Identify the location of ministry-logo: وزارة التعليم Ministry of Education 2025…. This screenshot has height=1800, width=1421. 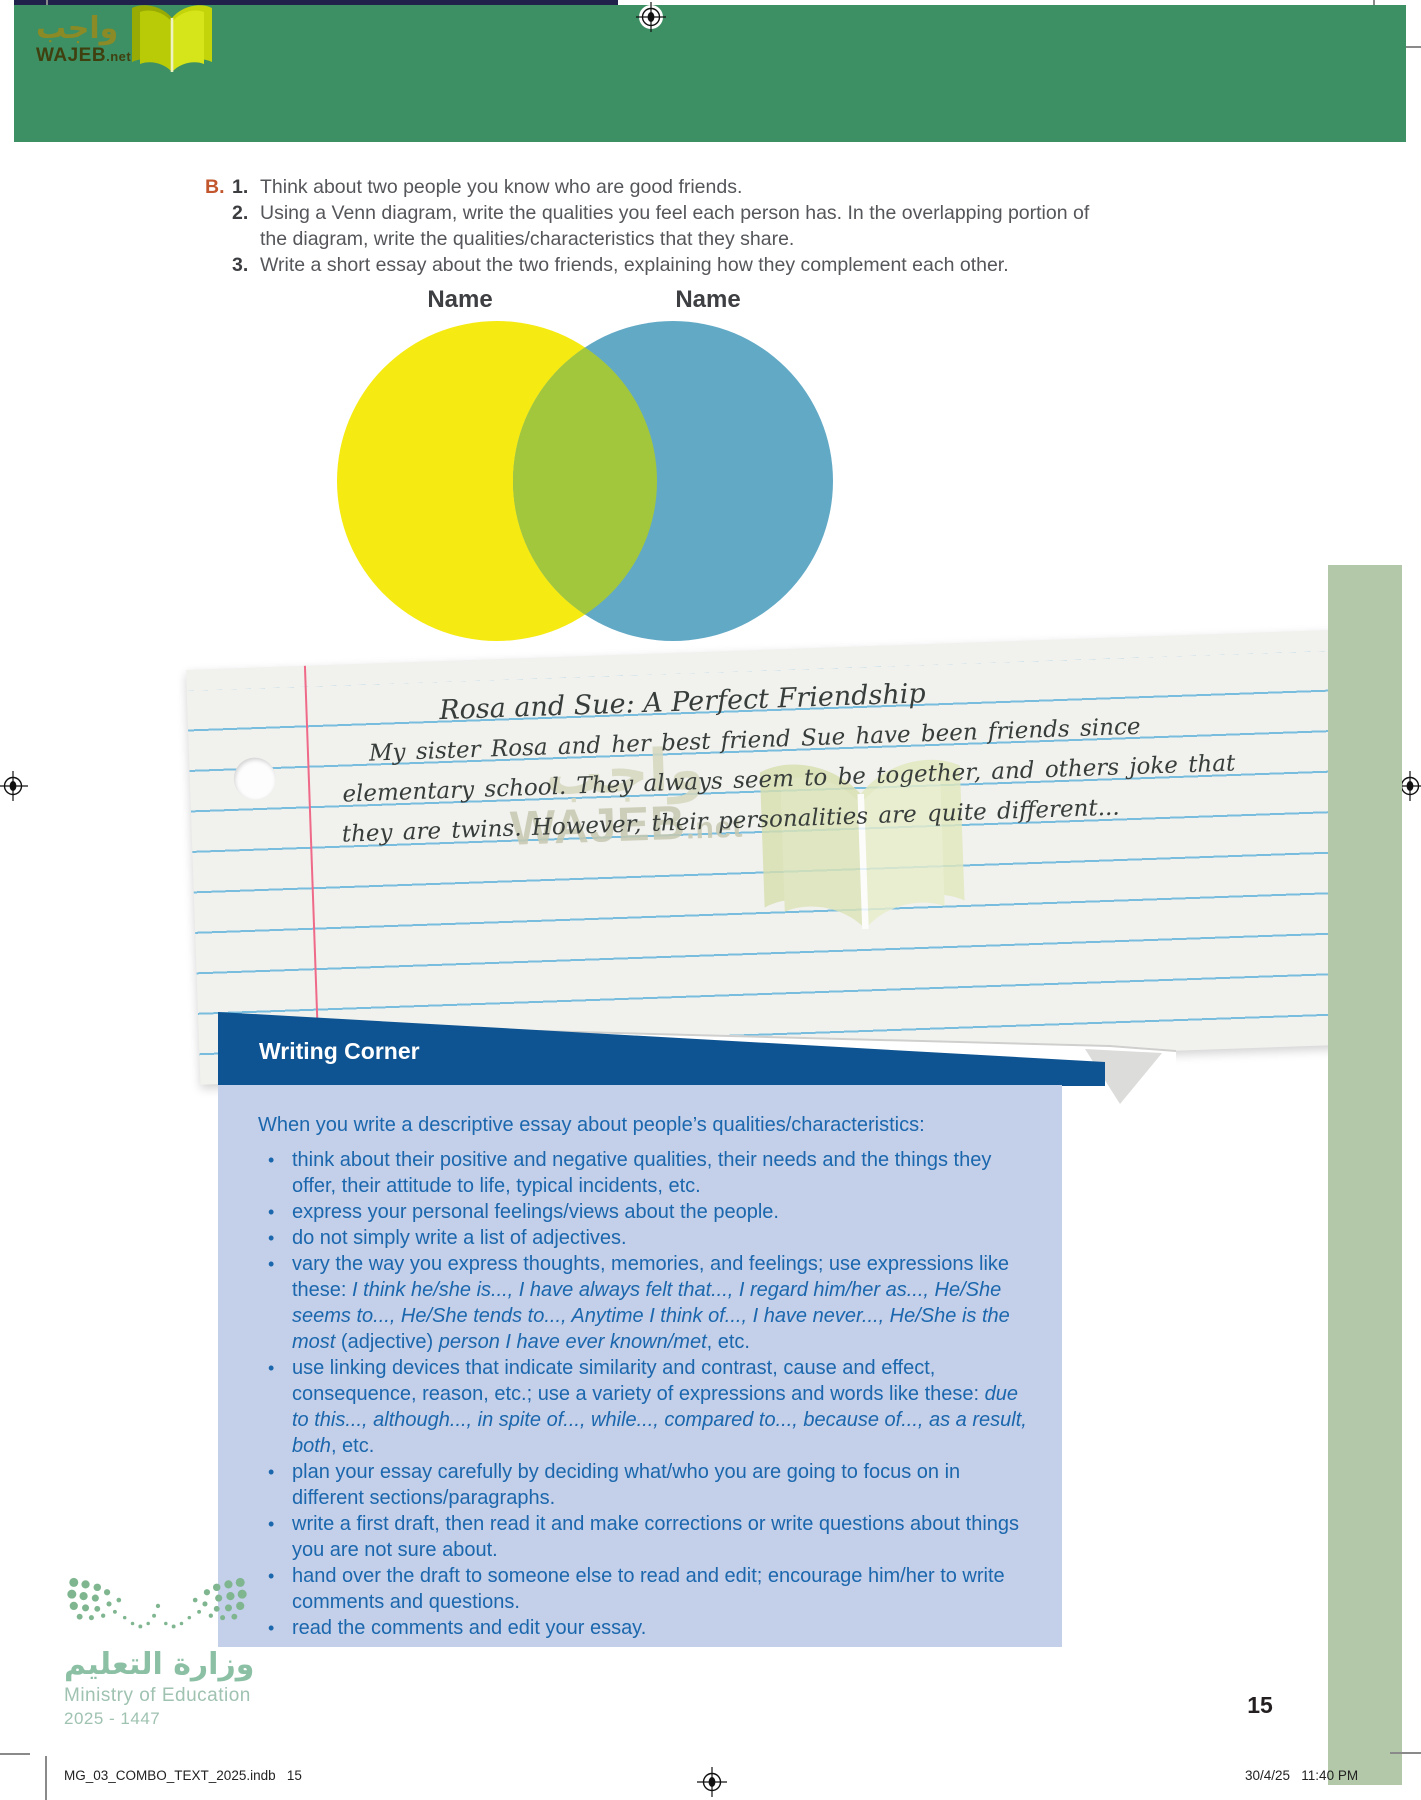
(194, 1650).